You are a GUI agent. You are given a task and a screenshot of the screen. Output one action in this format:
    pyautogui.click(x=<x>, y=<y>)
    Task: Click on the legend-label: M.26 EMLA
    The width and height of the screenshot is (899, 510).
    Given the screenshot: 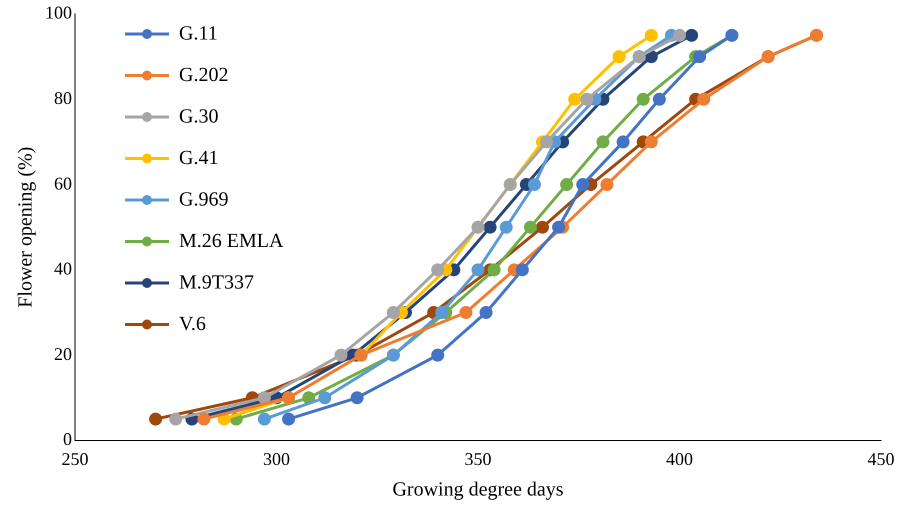 What is the action you would take?
    pyautogui.click(x=231, y=241)
    